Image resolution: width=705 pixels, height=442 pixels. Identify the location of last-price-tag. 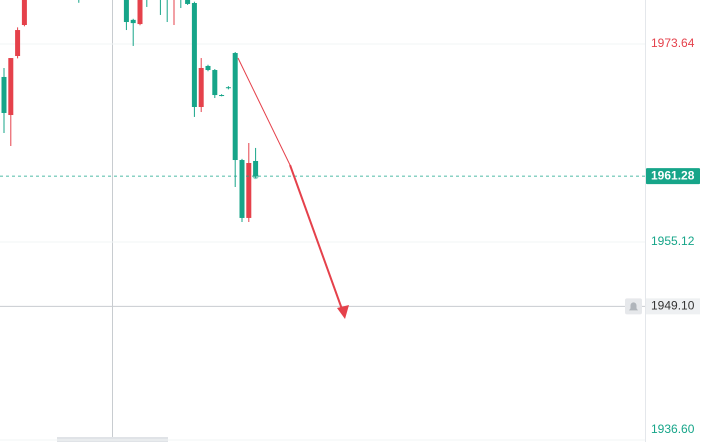
(673, 176).